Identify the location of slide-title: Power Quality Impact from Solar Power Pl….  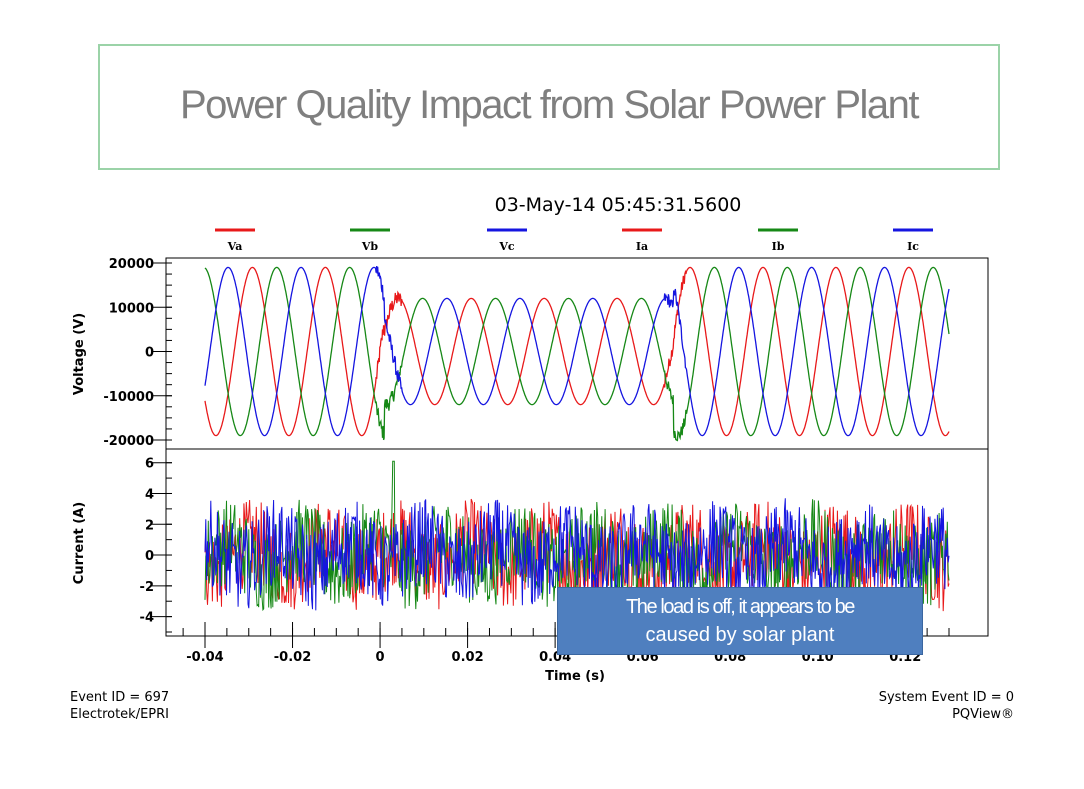
(549, 104).